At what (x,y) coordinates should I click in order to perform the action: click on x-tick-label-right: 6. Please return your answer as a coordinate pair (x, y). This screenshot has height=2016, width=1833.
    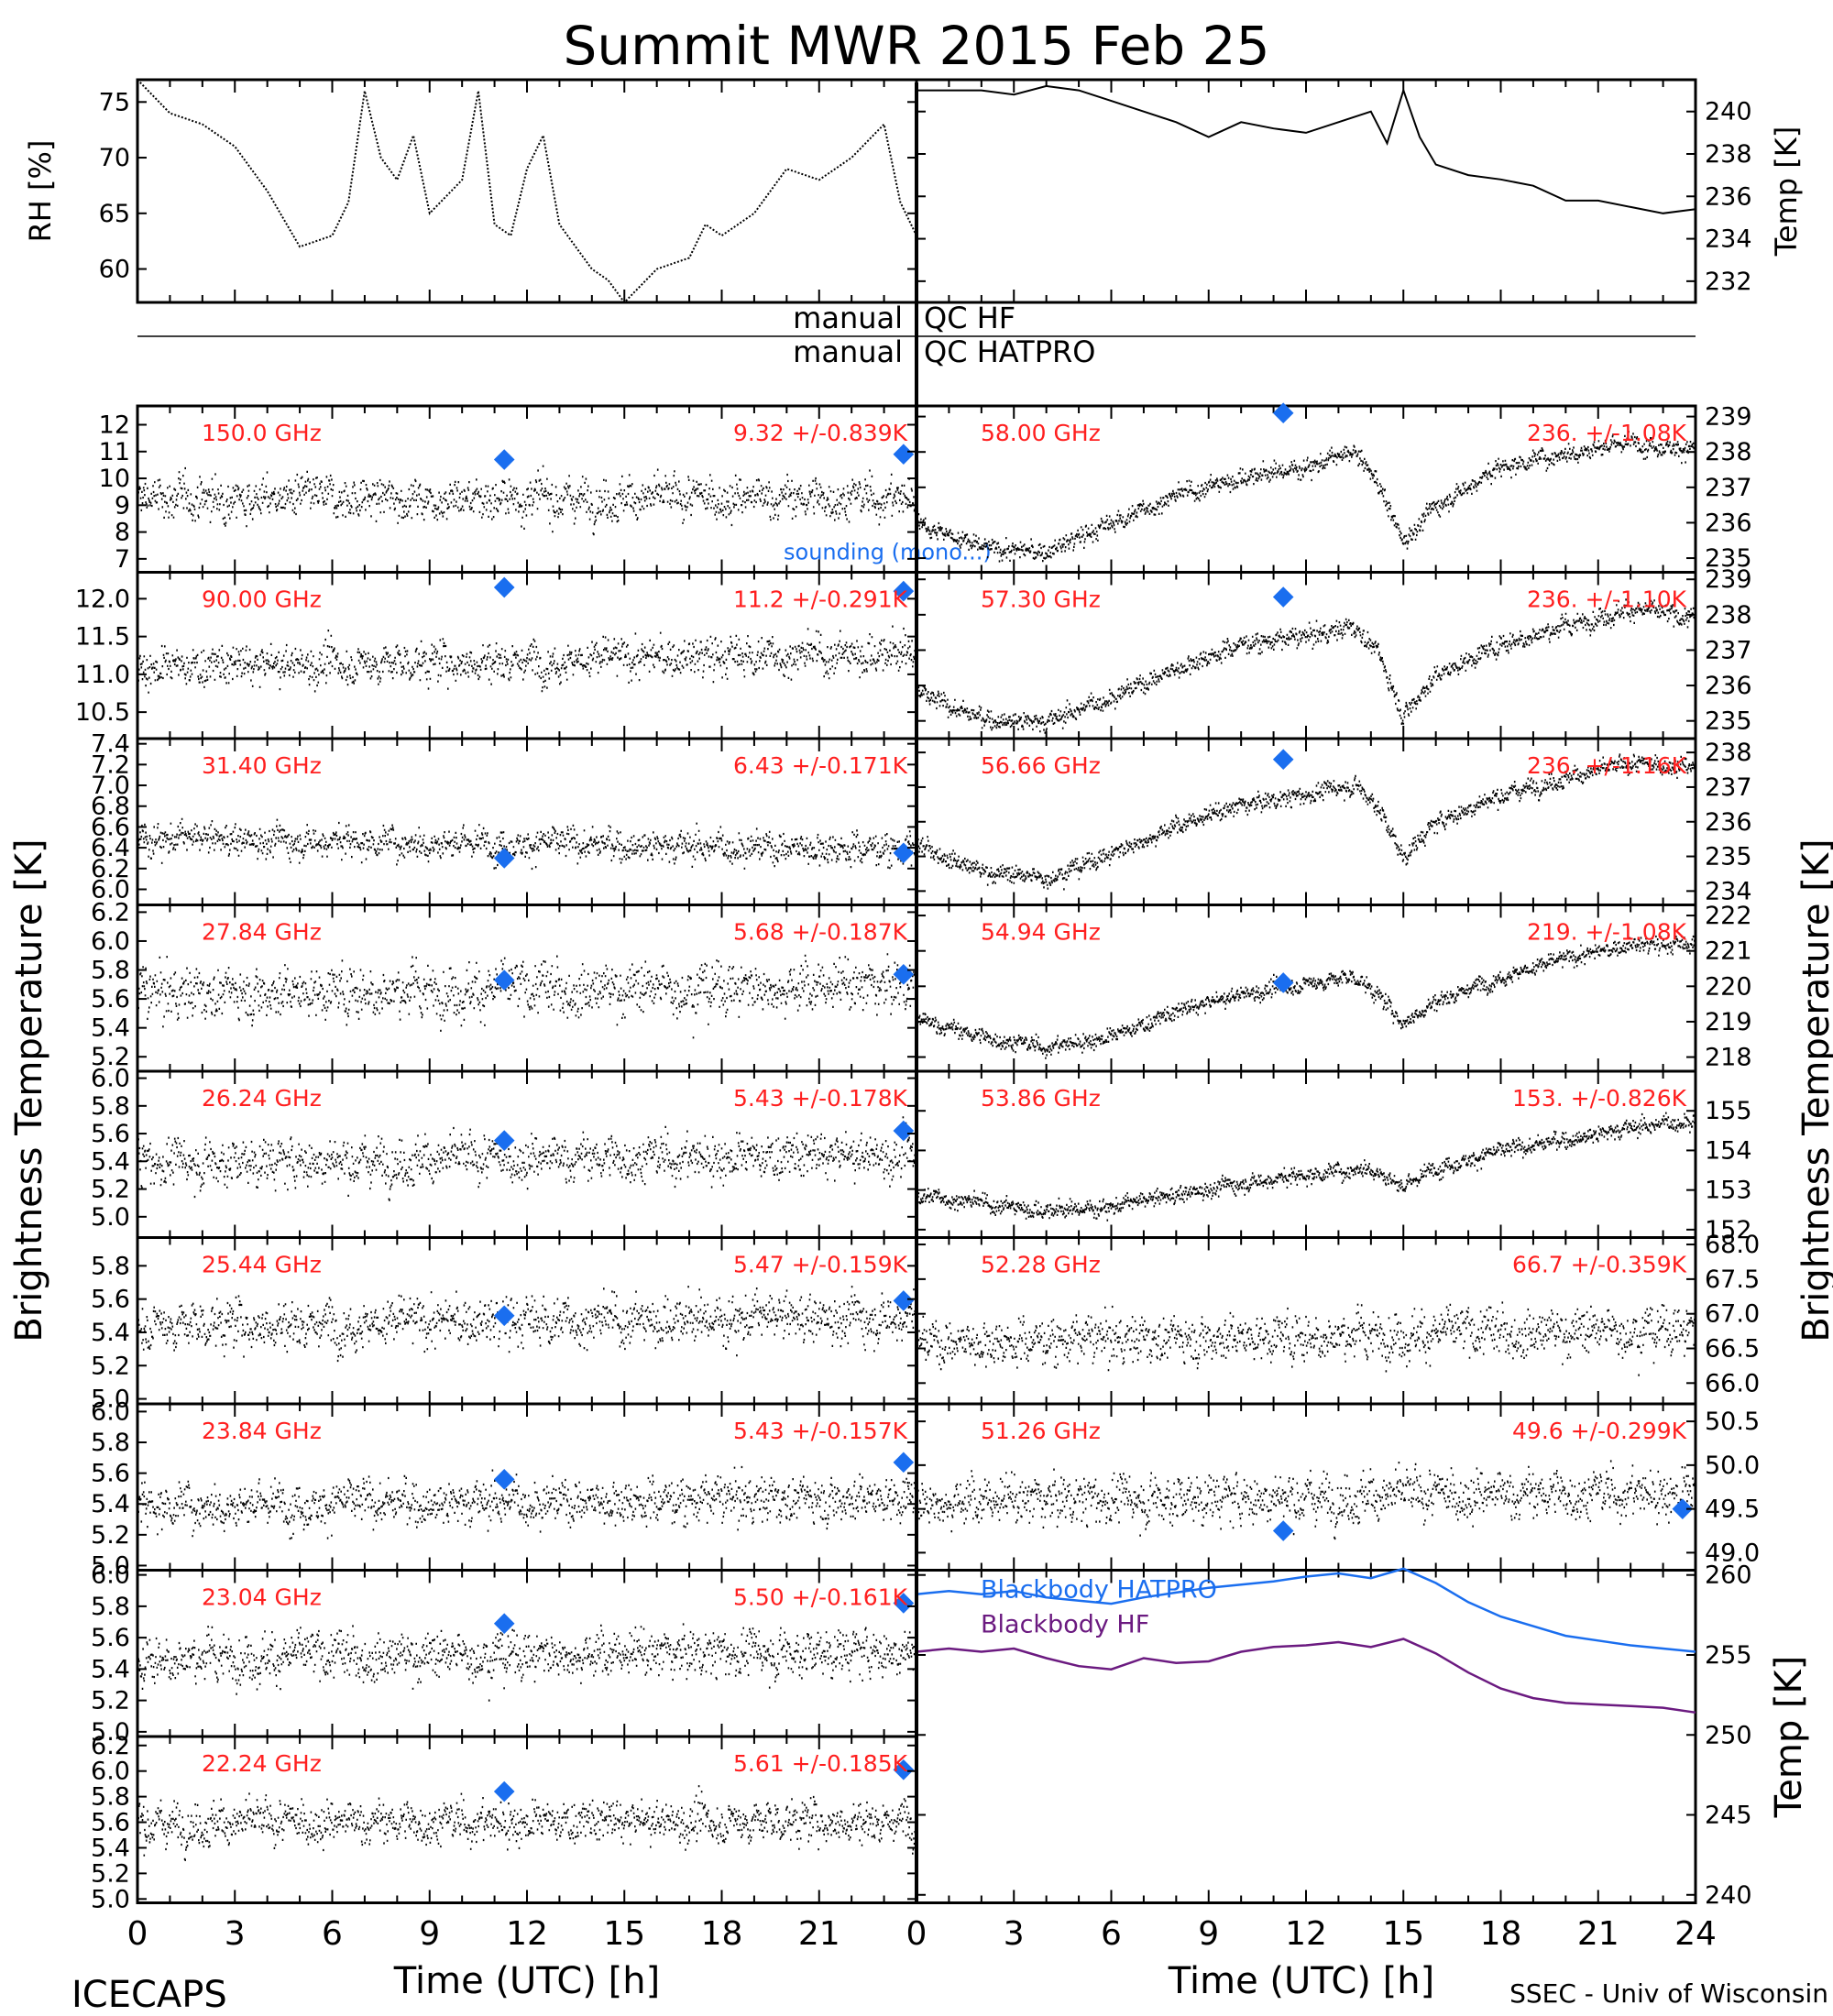
    Looking at the image, I should click on (1111, 1934).